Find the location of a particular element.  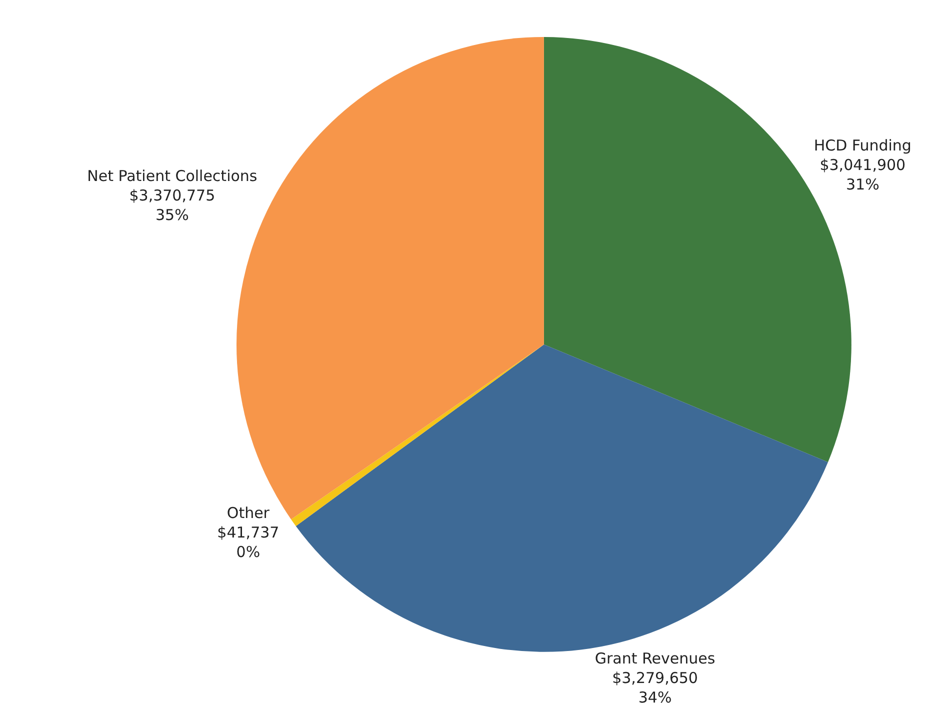

slice-label: Other is located at coordinates (248, 513).